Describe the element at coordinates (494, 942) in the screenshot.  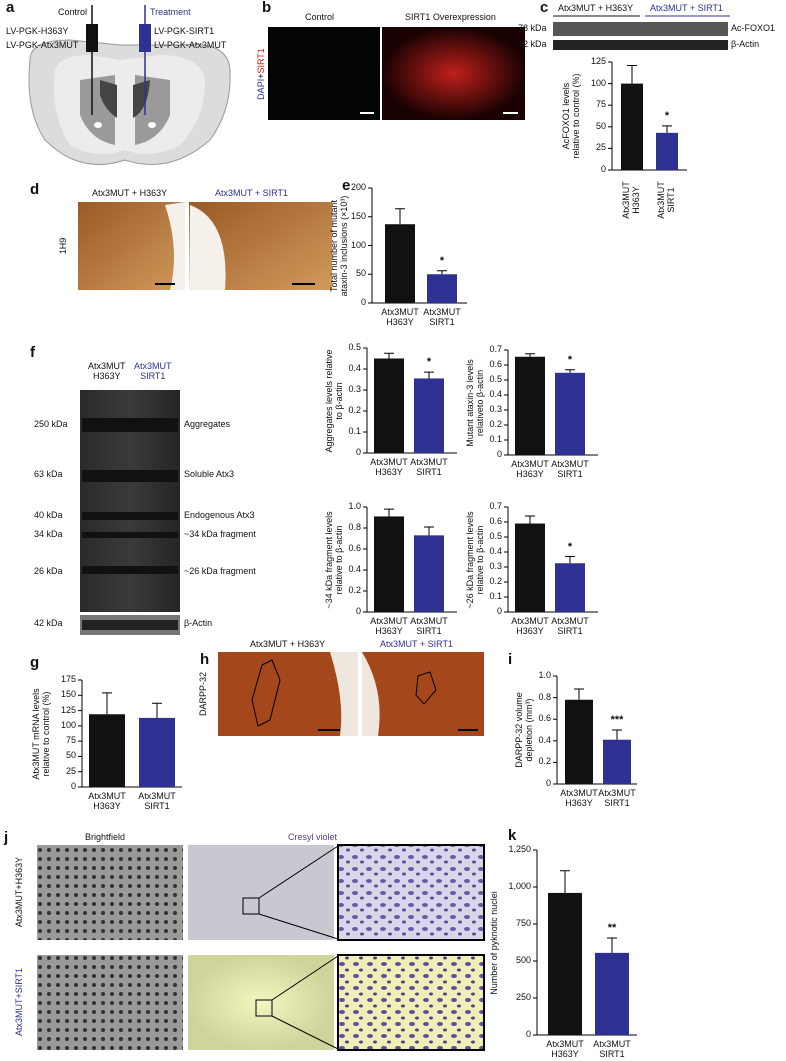
I see `y-axis-label: Number of pyknotic nuclei` at that location.